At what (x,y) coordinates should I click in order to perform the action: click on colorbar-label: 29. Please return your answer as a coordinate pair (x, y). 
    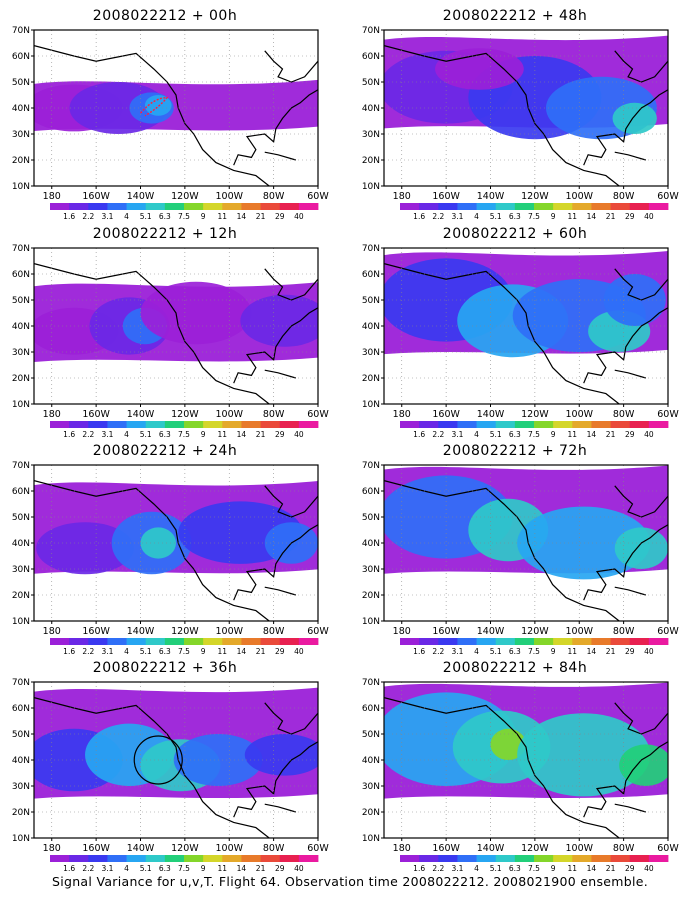
    Looking at the image, I should click on (630, 651).